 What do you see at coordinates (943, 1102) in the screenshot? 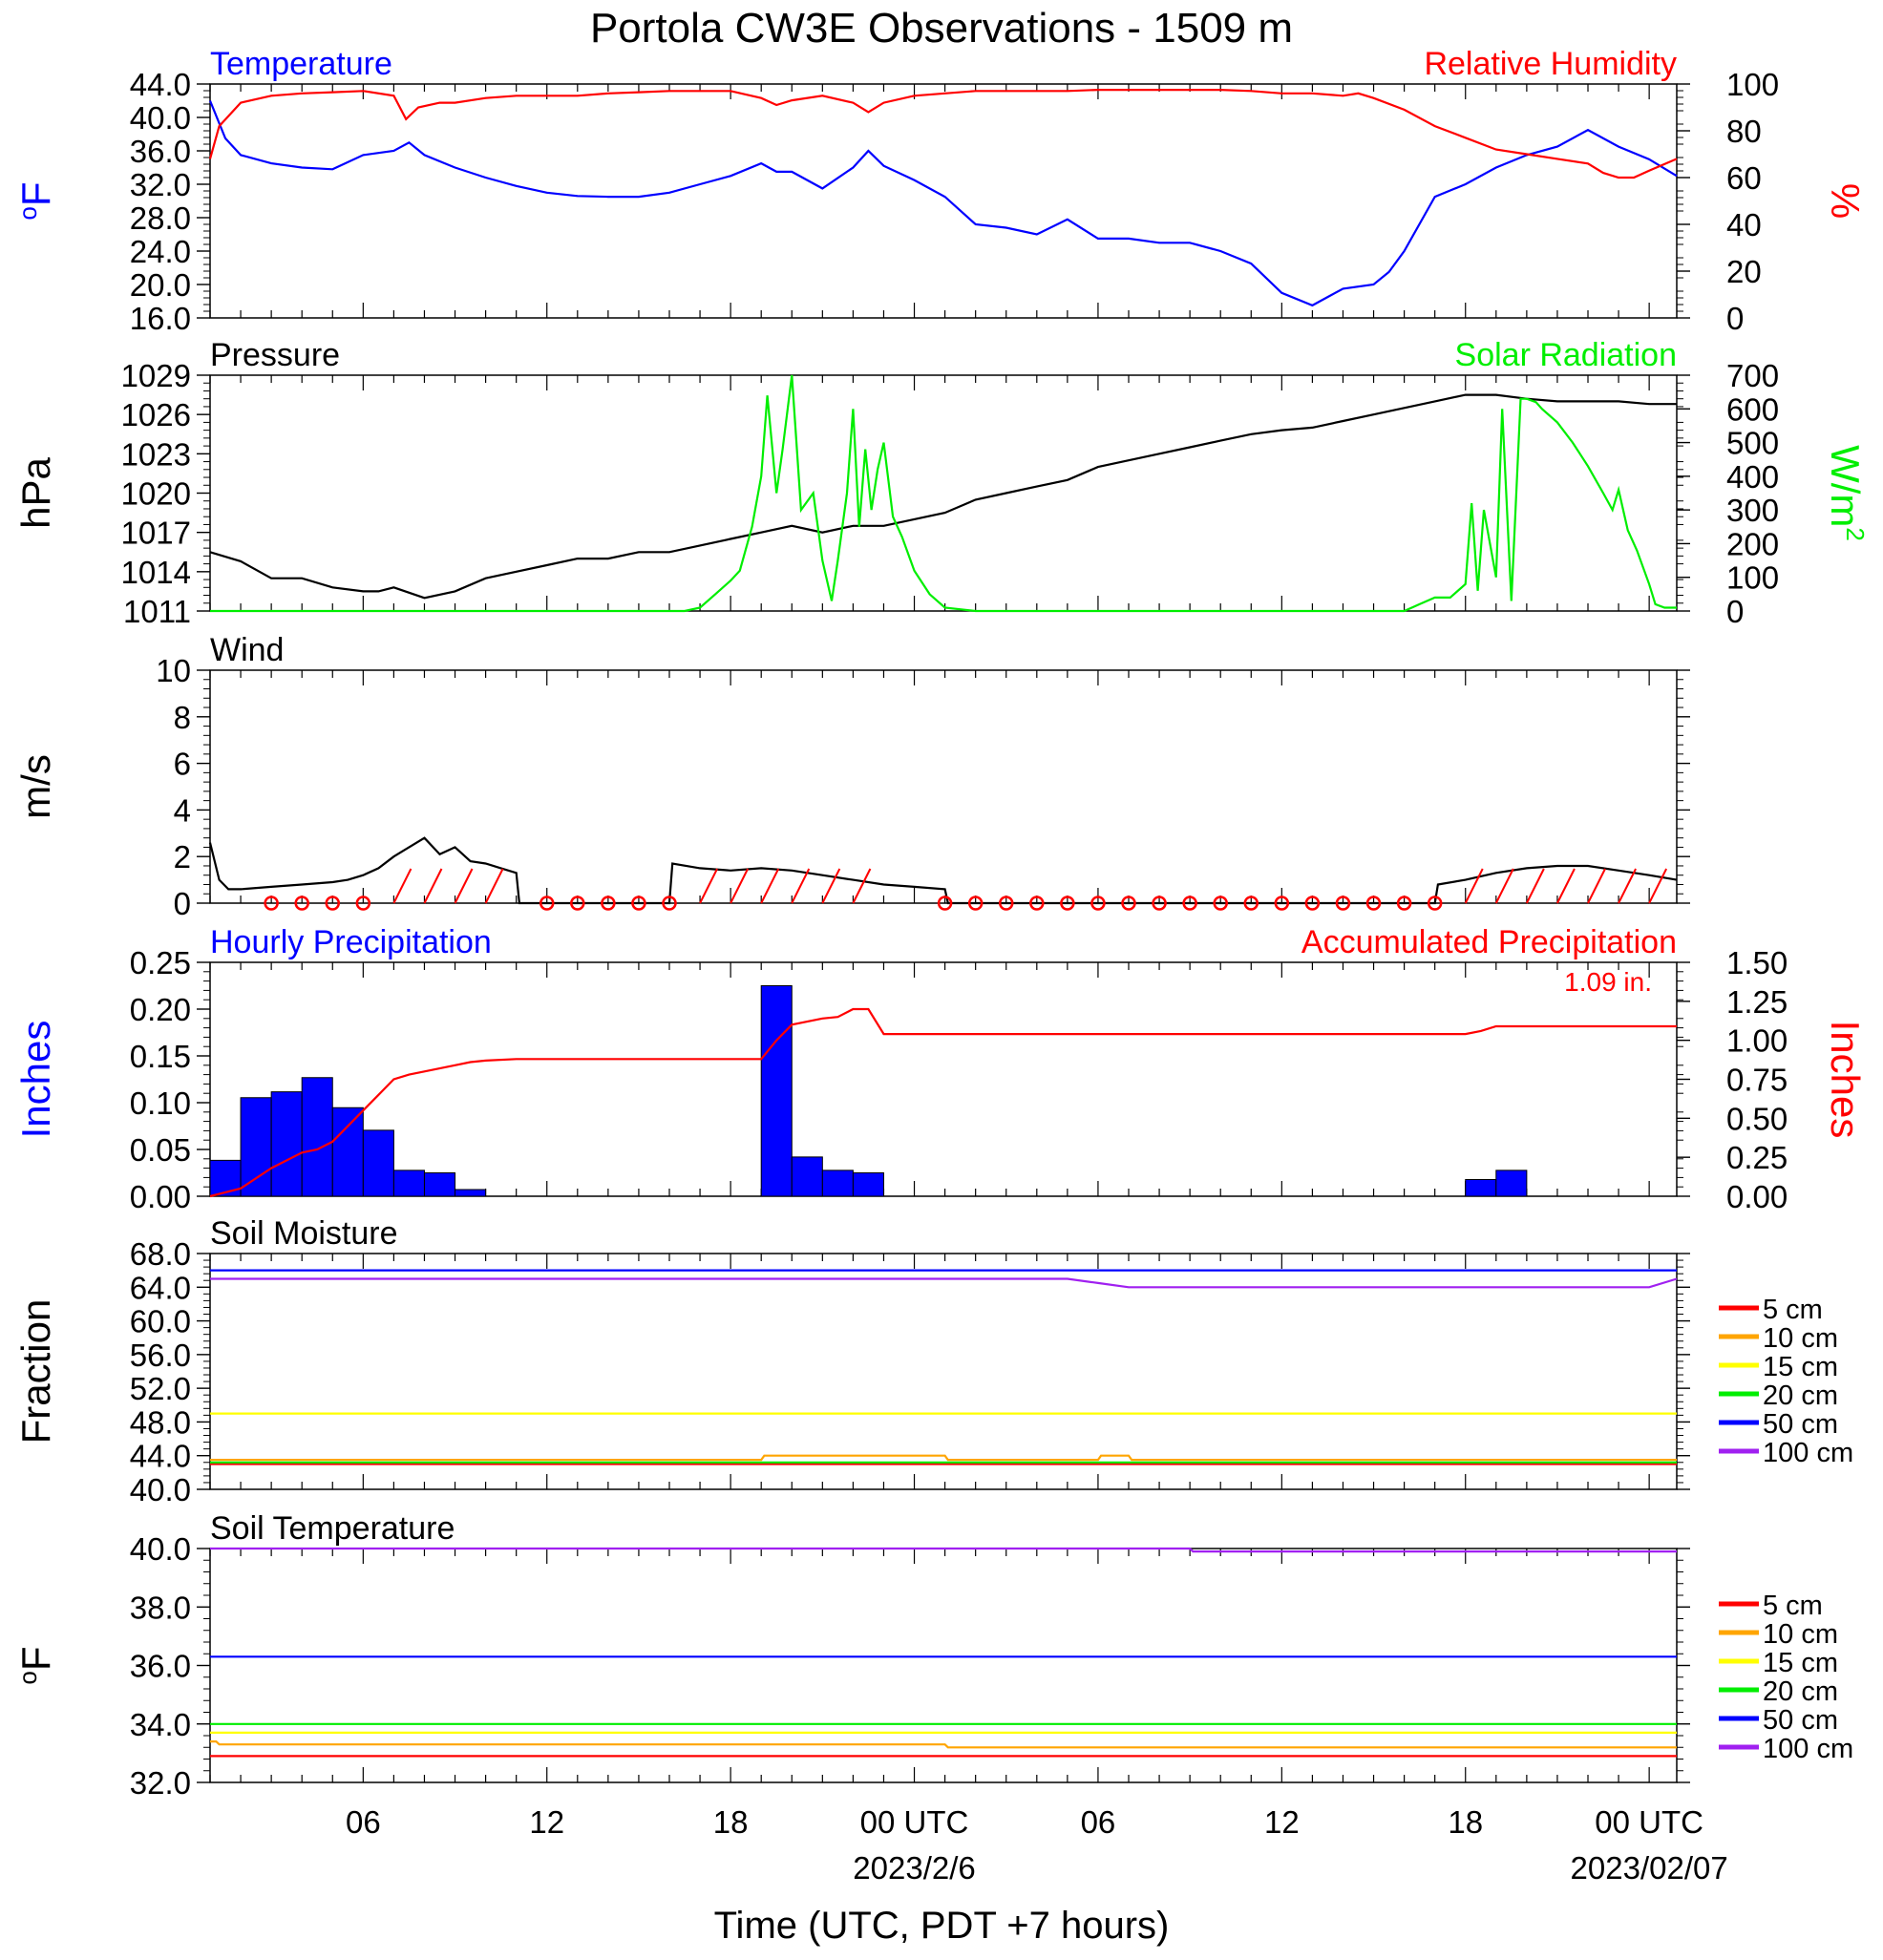
I see `series-accumulated-precipitation` at bounding box center [943, 1102].